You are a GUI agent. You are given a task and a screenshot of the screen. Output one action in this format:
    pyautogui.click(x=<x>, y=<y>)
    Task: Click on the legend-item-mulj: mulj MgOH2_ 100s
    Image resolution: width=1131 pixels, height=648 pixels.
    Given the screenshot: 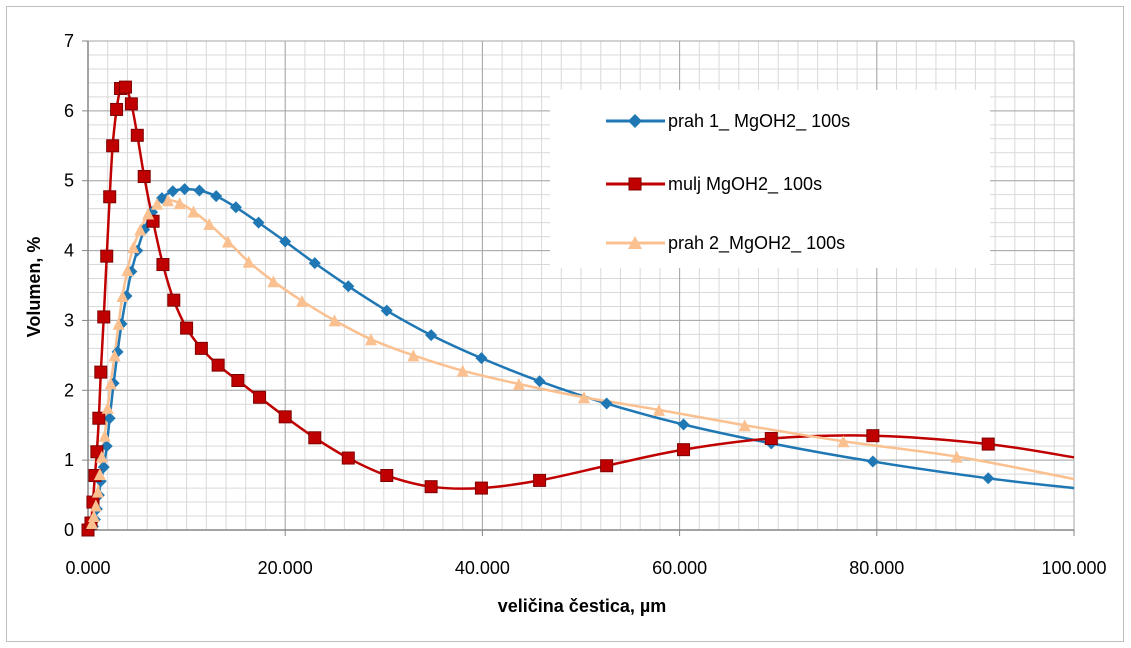 What is the action you would take?
    pyautogui.click(x=714, y=184)
    